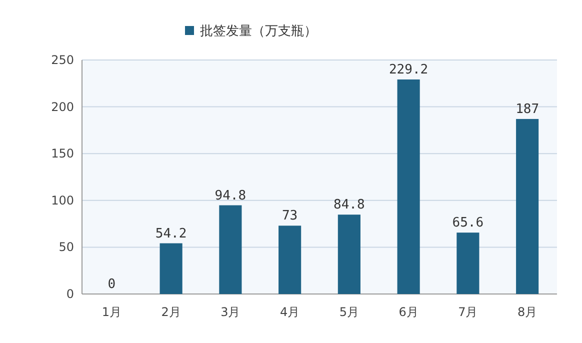 This screenshot has width=582, height=343. I want to click on x-tick-label: 3月, so click(230, 312).